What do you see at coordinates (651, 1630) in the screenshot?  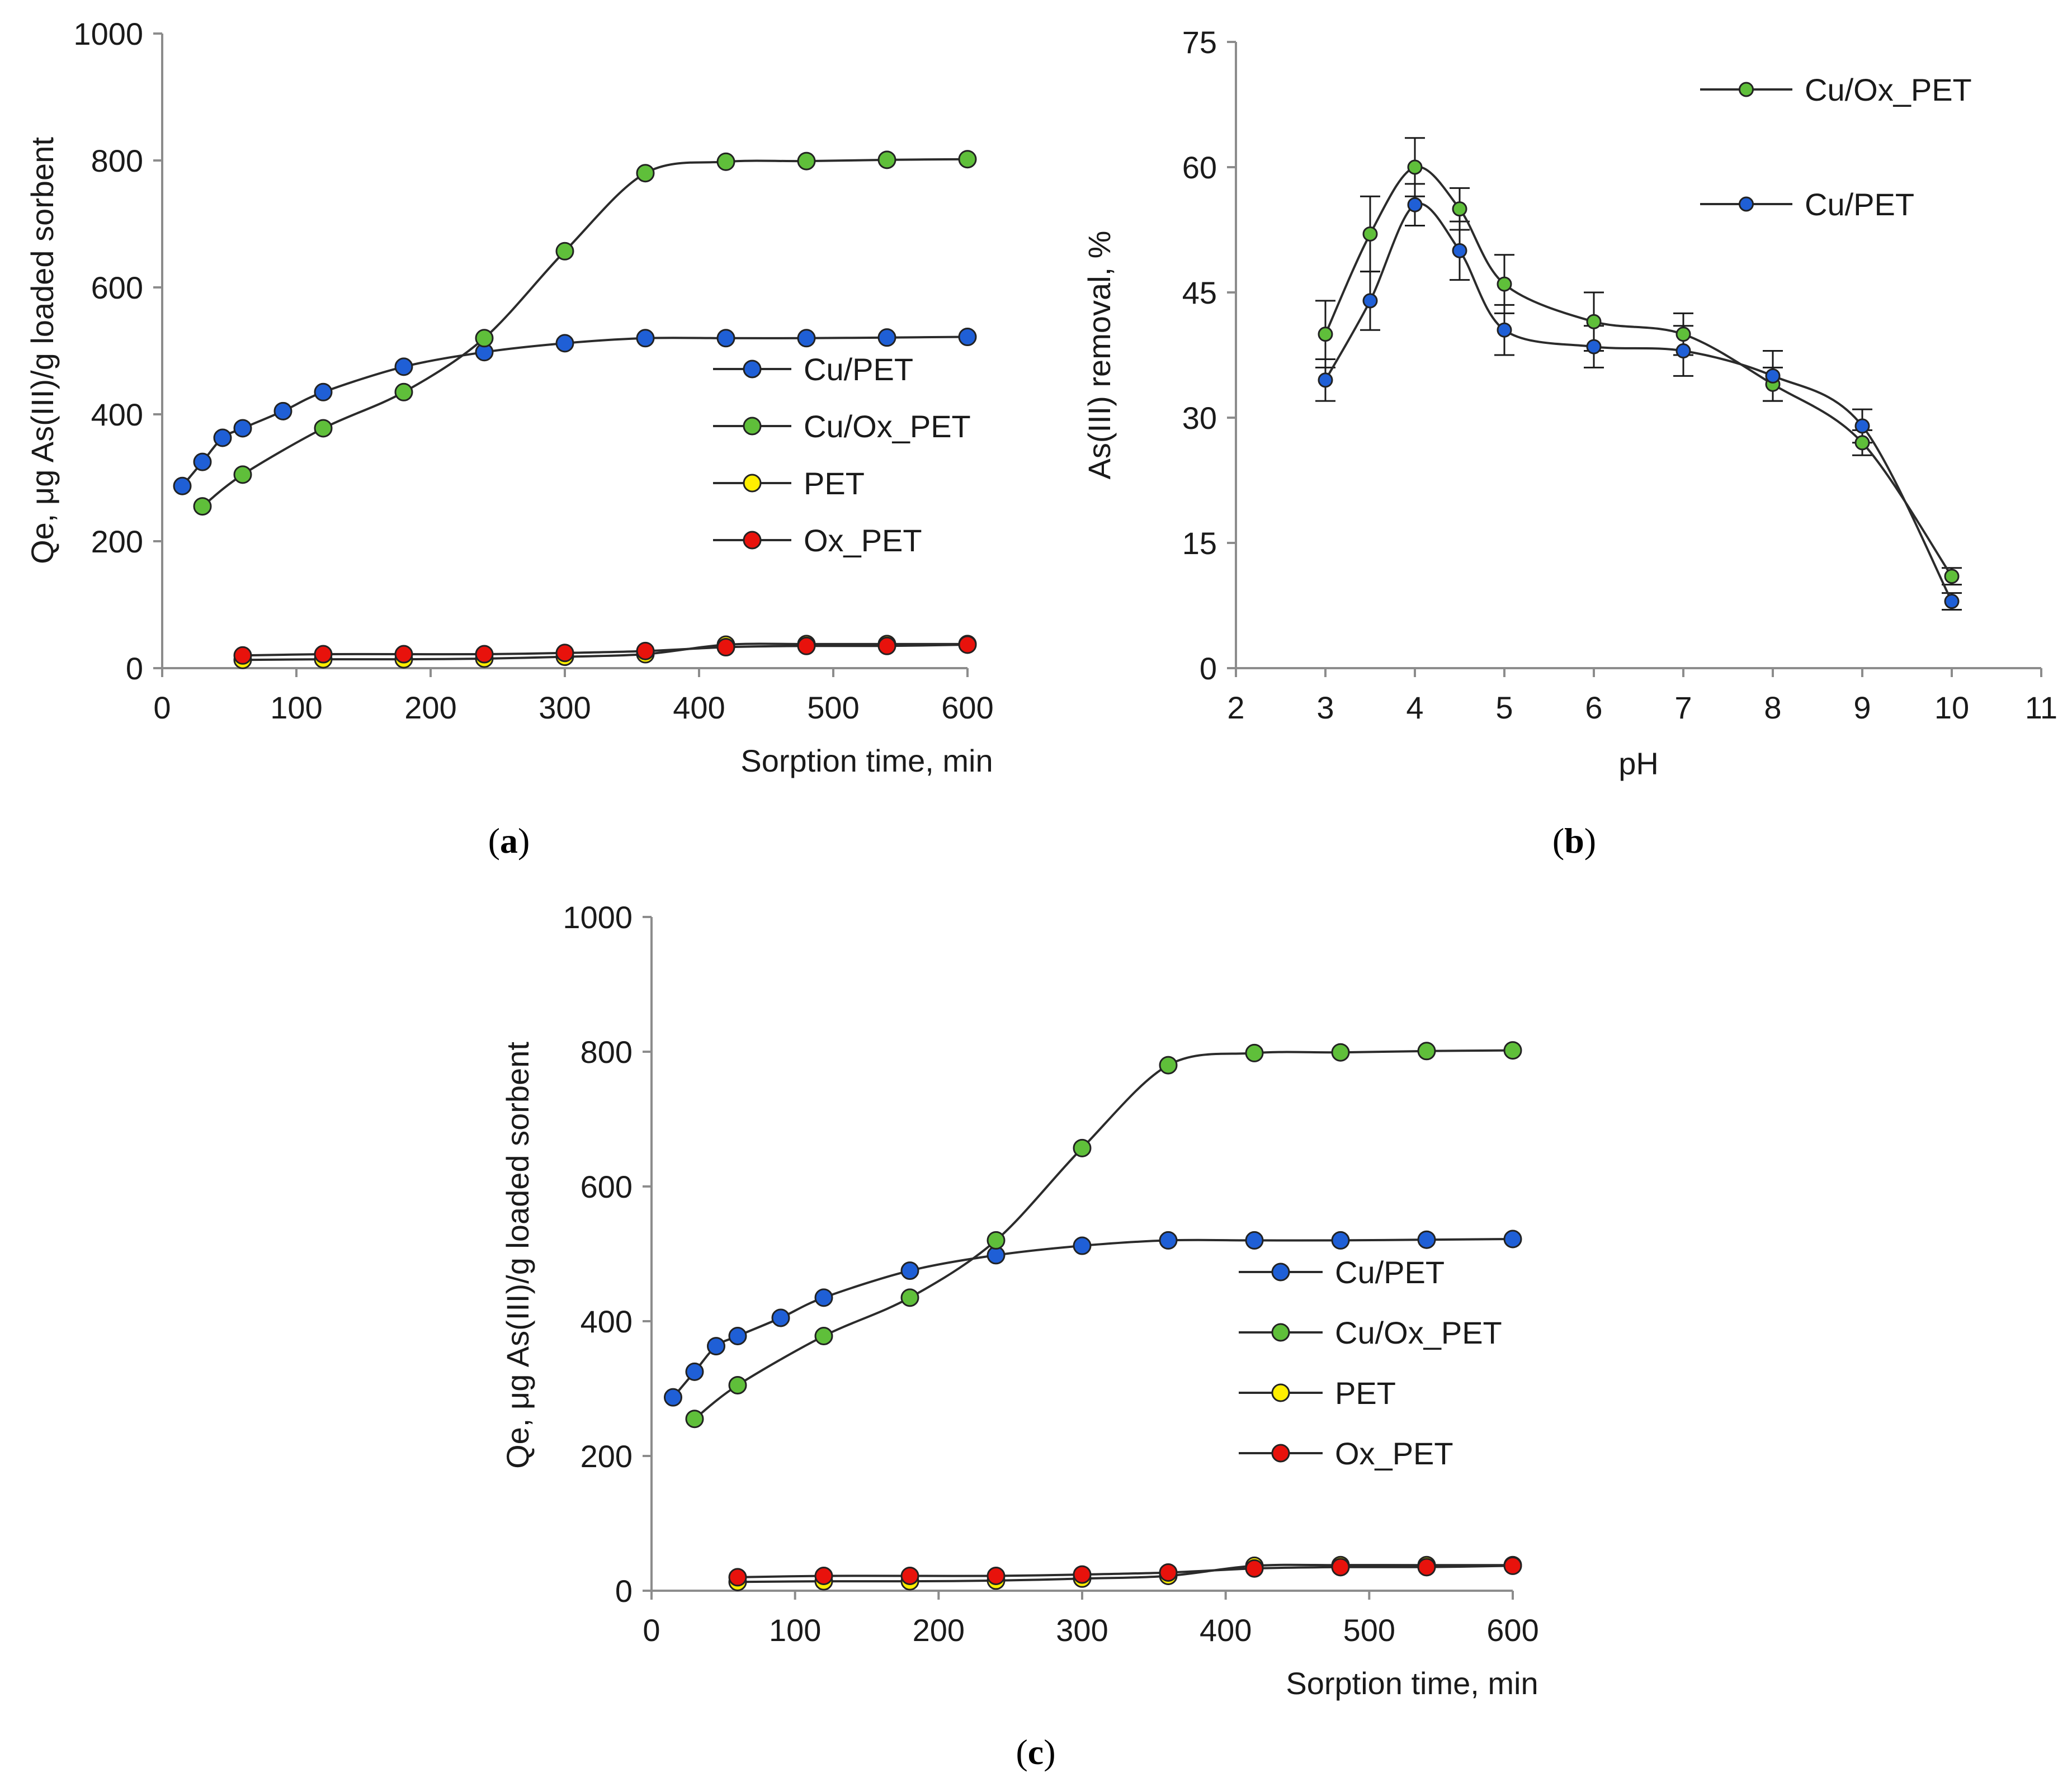 I see `x-tick-label: 0` at bounding box center [651, 1630].